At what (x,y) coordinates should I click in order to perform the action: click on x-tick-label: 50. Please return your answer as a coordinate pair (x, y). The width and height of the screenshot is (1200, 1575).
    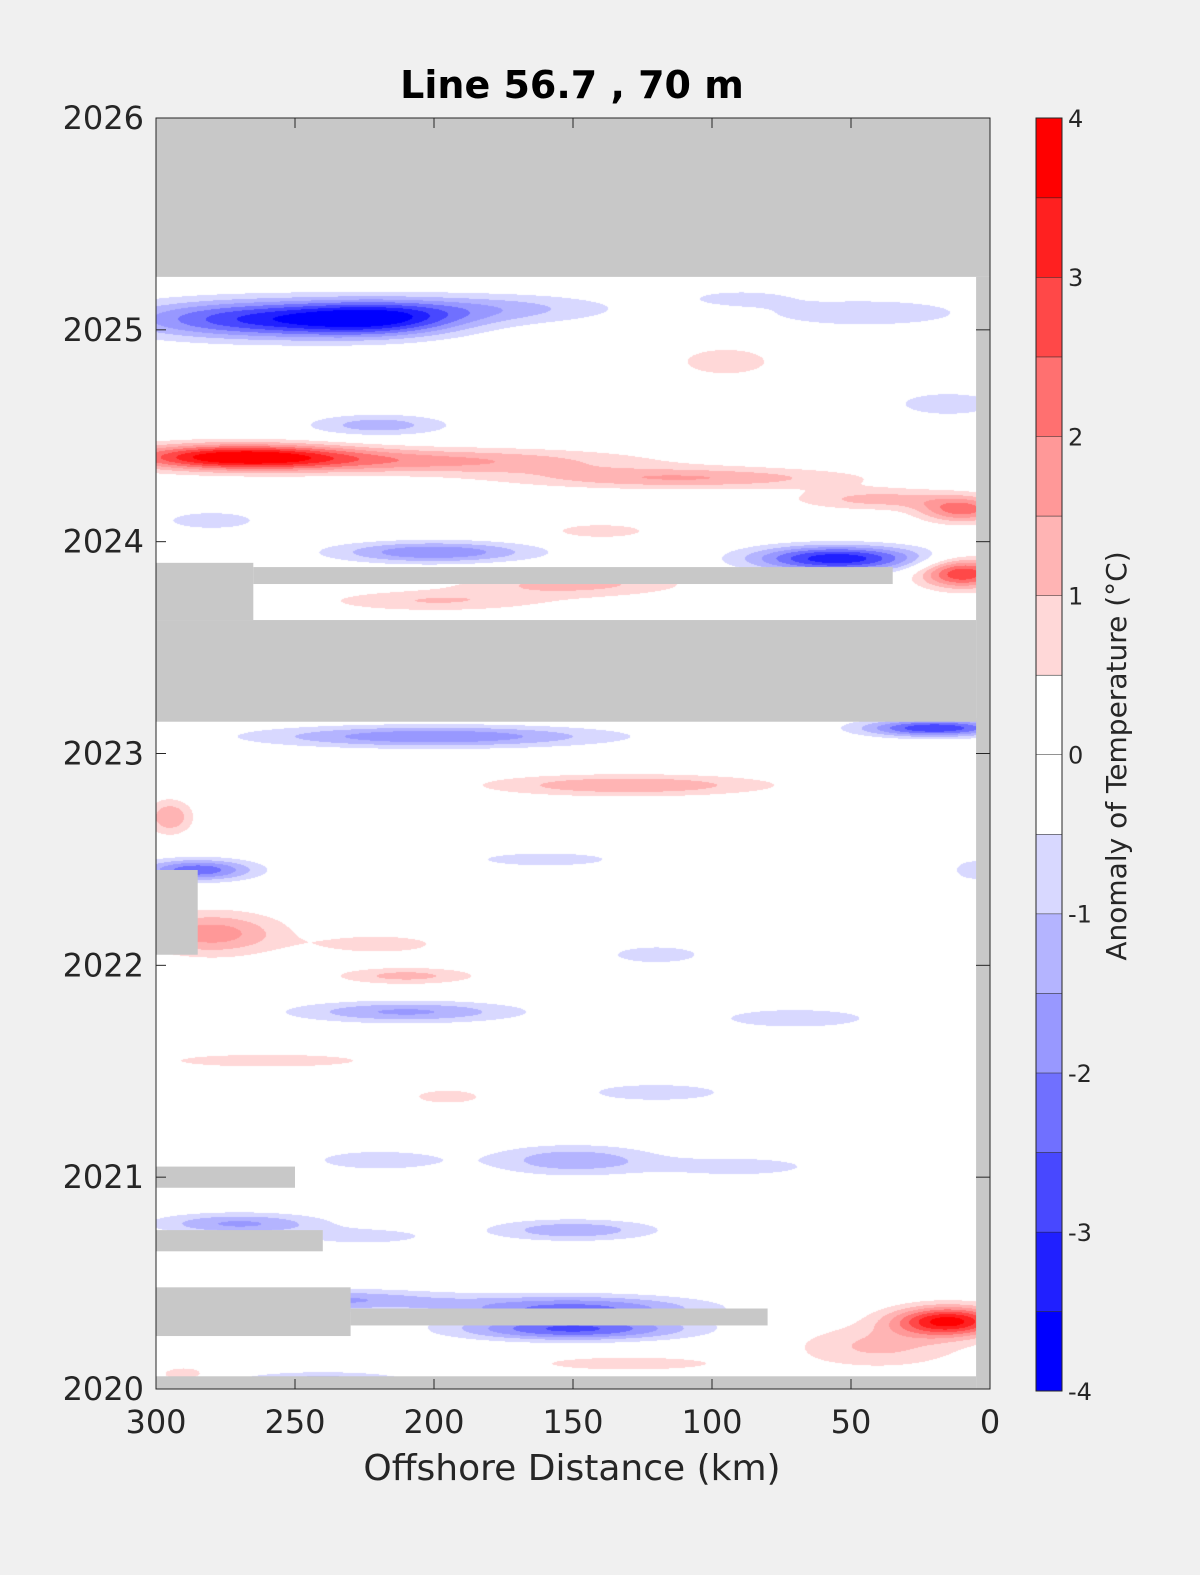
    Looking at the image, I should click on (851, 1422).